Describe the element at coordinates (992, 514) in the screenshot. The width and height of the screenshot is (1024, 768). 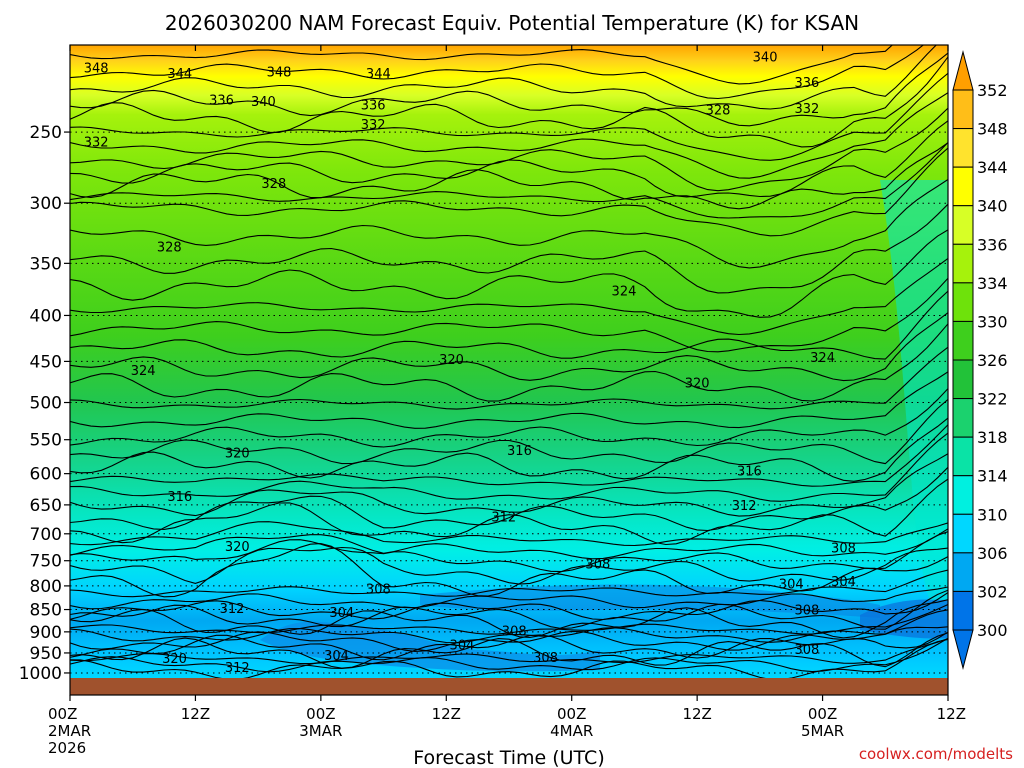
I see `colorbar-label: 310` at that location.